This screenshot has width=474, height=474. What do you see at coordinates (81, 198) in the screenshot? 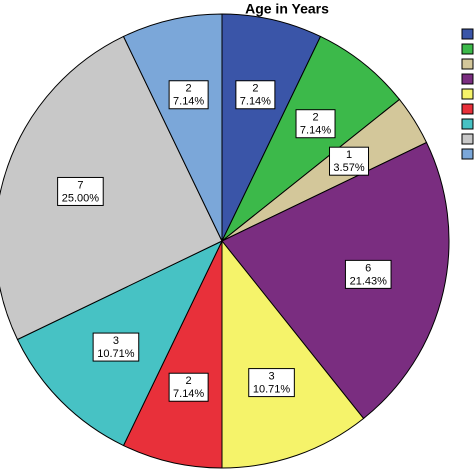
I see `percent-label: 25.00%` at bounding box center [81, 198].